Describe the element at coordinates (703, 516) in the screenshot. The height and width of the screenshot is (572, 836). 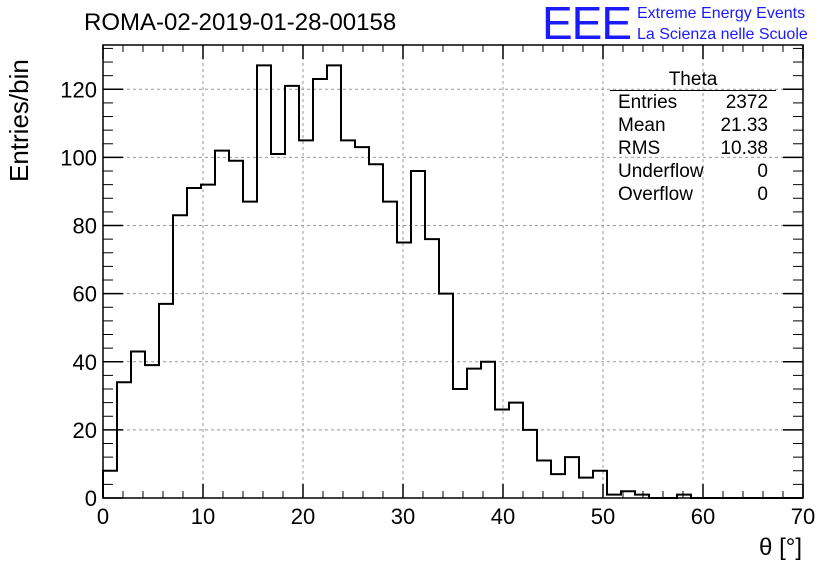
I see `x-tick-label: 60` at that location.